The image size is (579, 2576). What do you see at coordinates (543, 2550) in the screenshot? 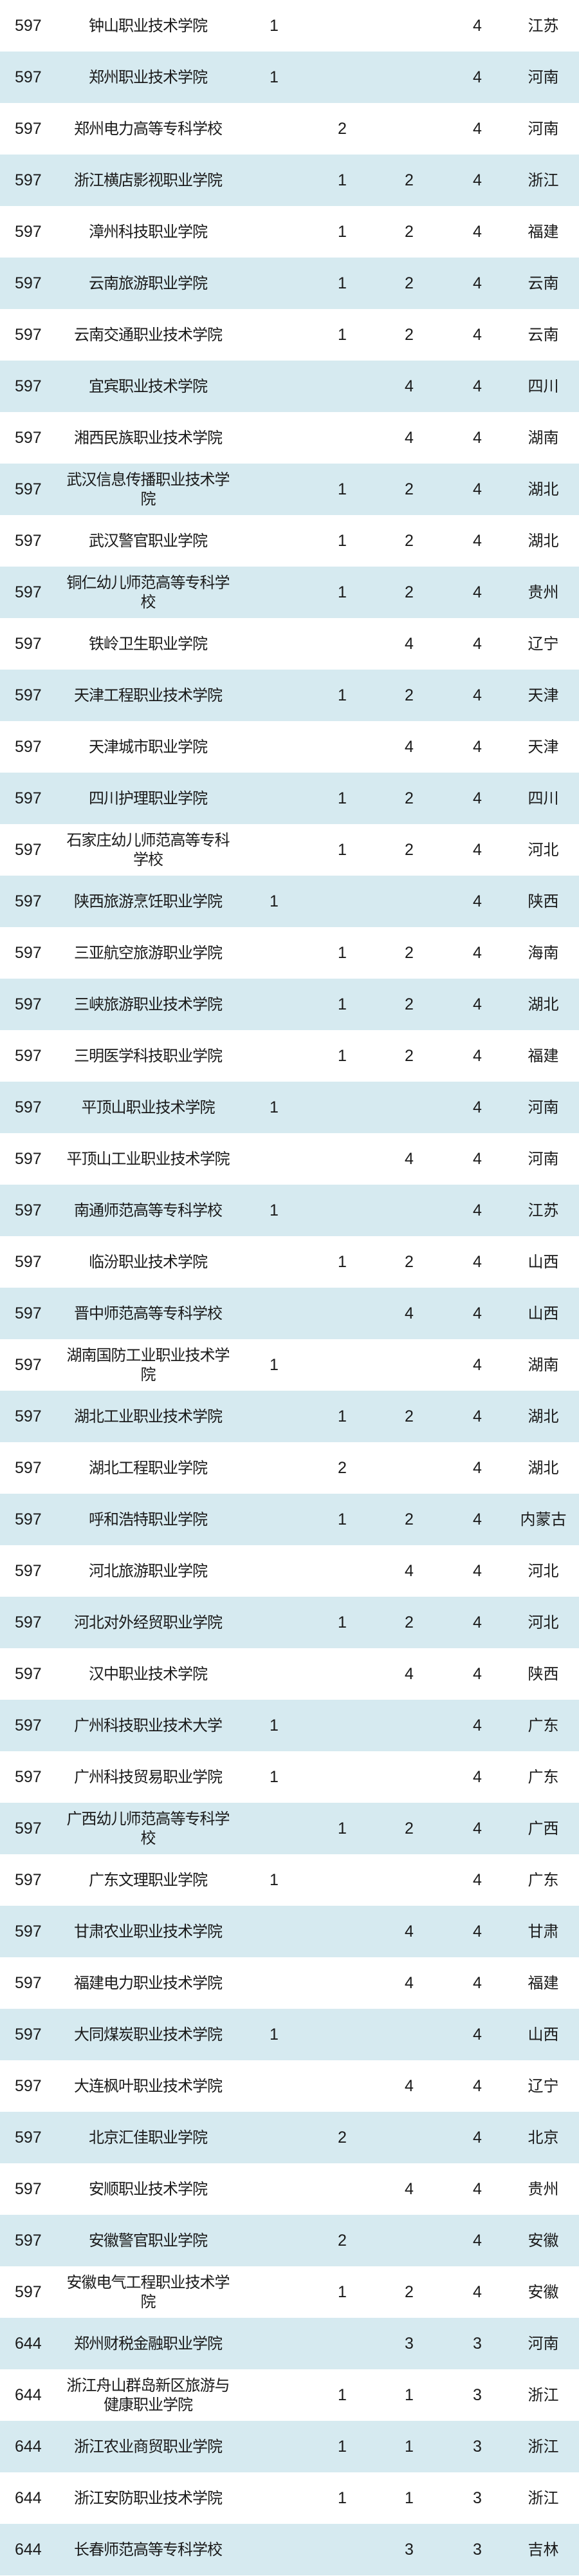
I see `province-cell: 吉林` at bounding box center [543, 2550].